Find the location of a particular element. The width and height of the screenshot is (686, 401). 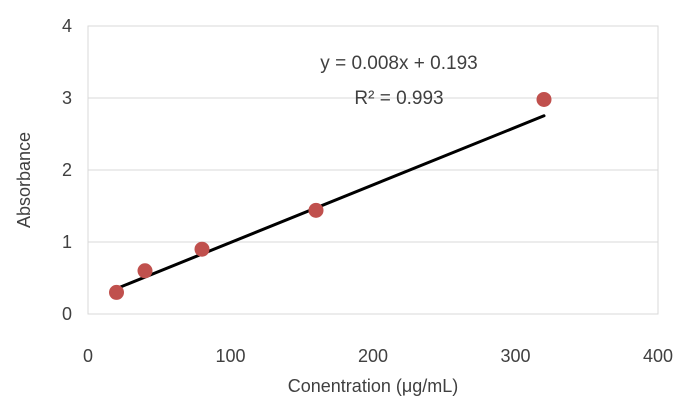

y-tick-label: 4 is located at coordinates (67, 26).